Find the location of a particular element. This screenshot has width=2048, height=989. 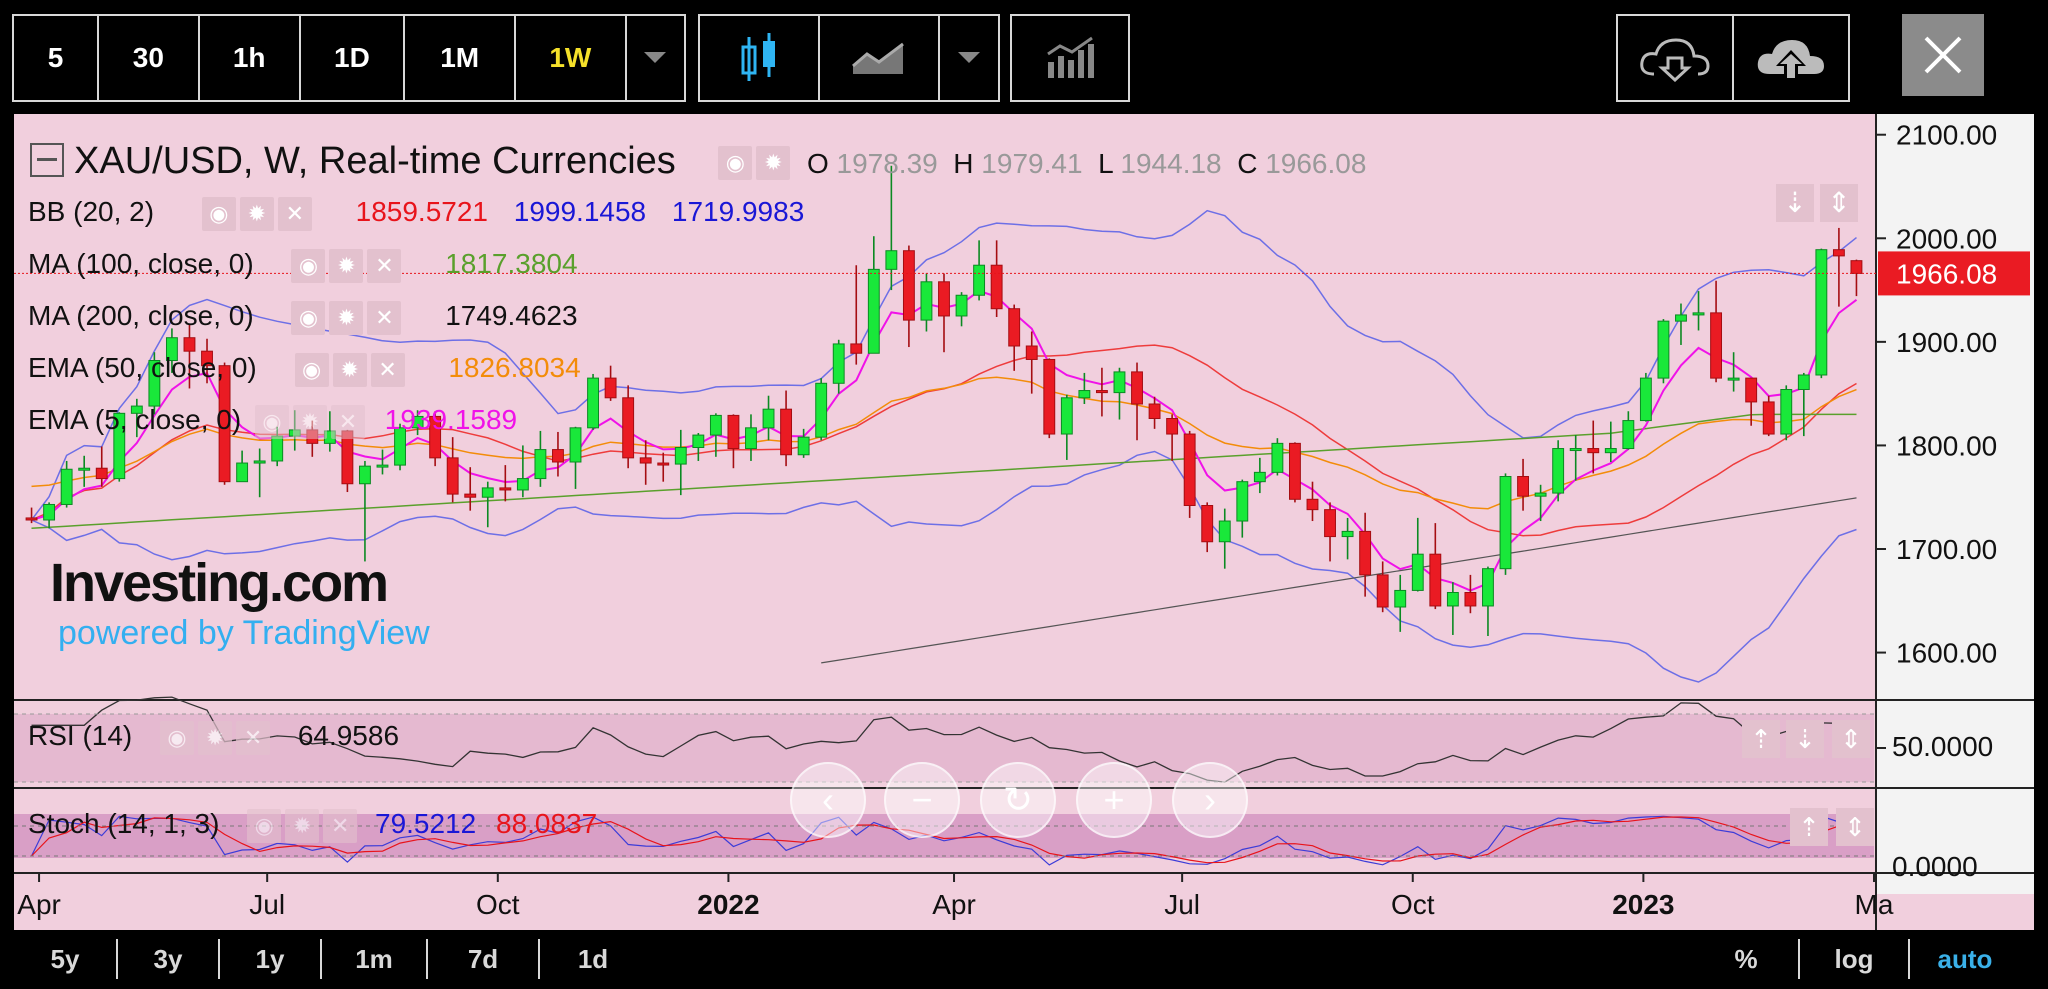

rsi-tick-label: 50.0000 is located at coordinates (1942, 746).